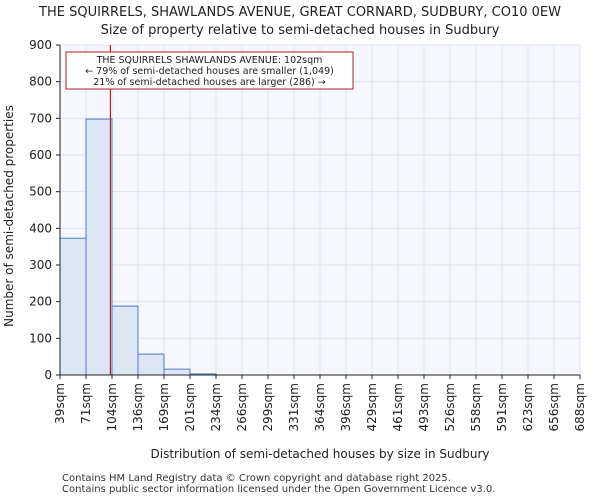  What do you see at coordinates (216, 407) in the screenshot?
I see `x-tick-label: 234sqm` at bounding box center [216, 407].